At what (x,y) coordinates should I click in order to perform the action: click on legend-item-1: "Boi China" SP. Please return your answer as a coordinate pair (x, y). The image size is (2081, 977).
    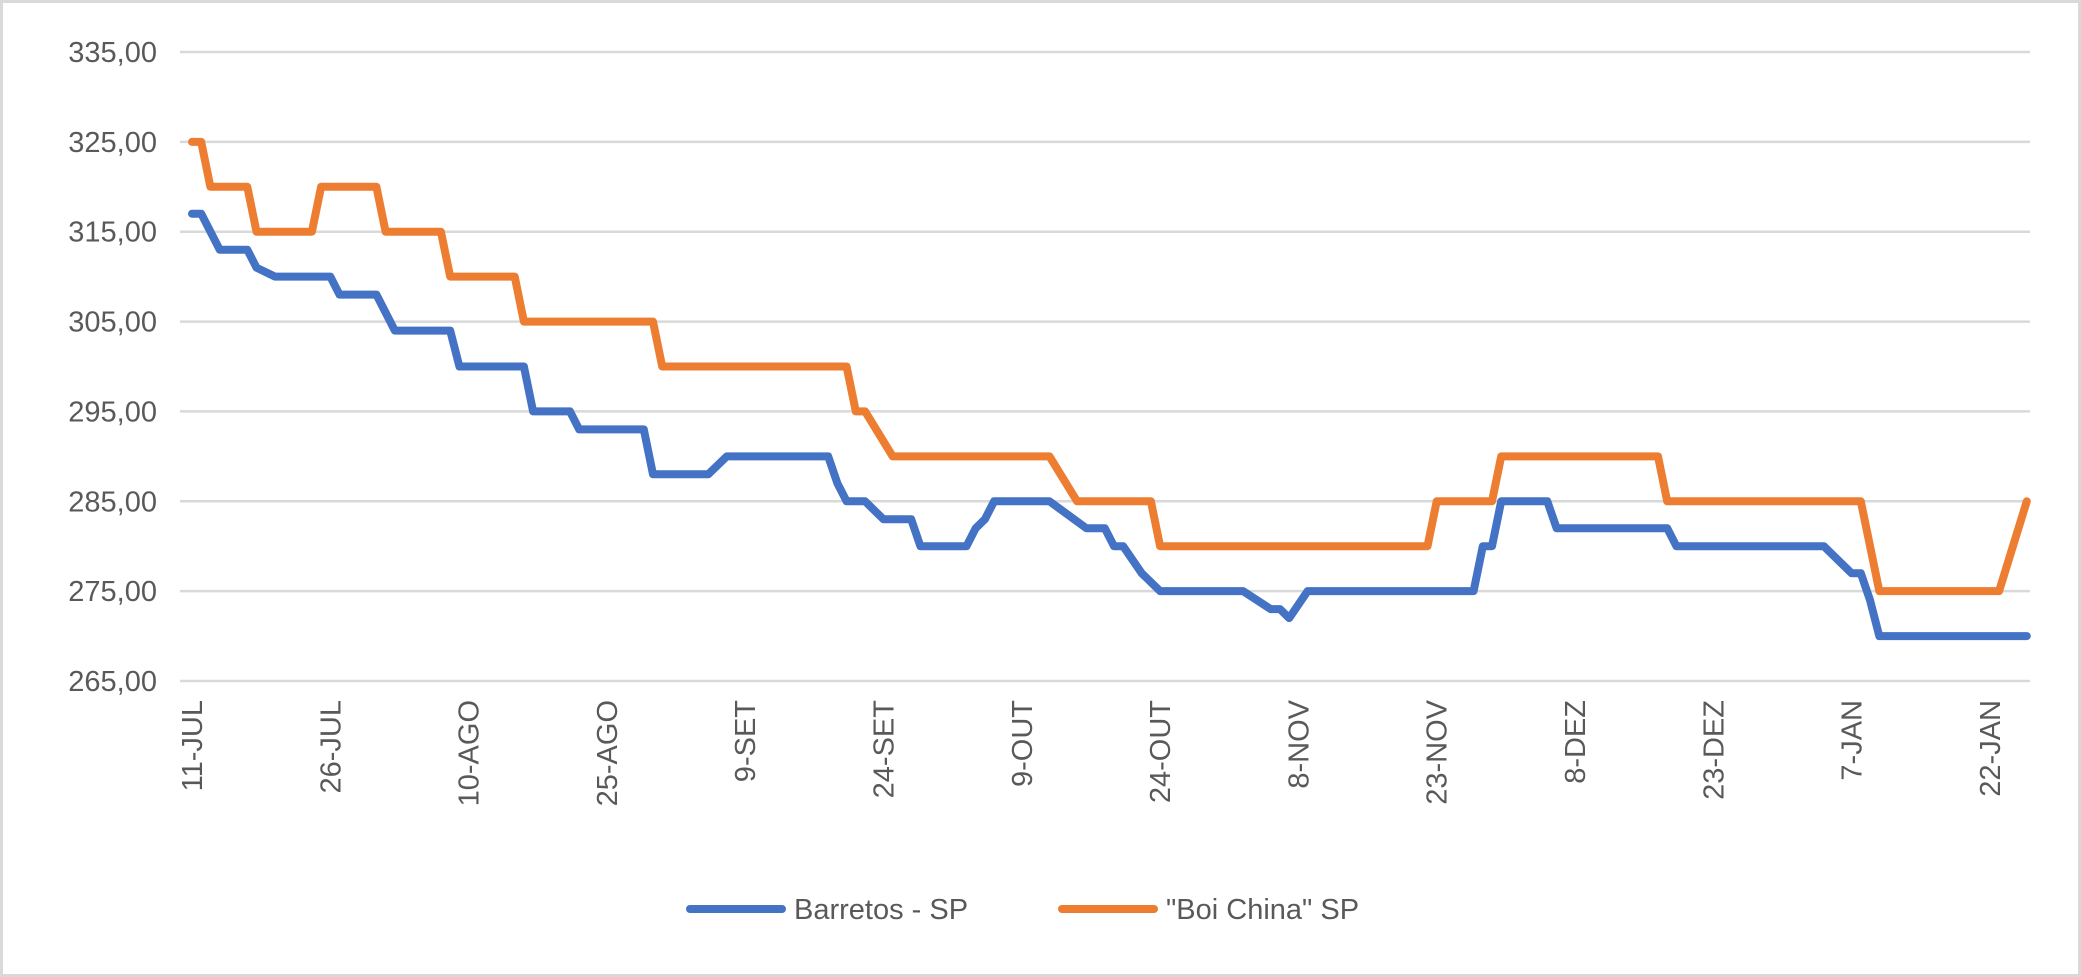
    Looking at the image, I should click on (1208, 910).